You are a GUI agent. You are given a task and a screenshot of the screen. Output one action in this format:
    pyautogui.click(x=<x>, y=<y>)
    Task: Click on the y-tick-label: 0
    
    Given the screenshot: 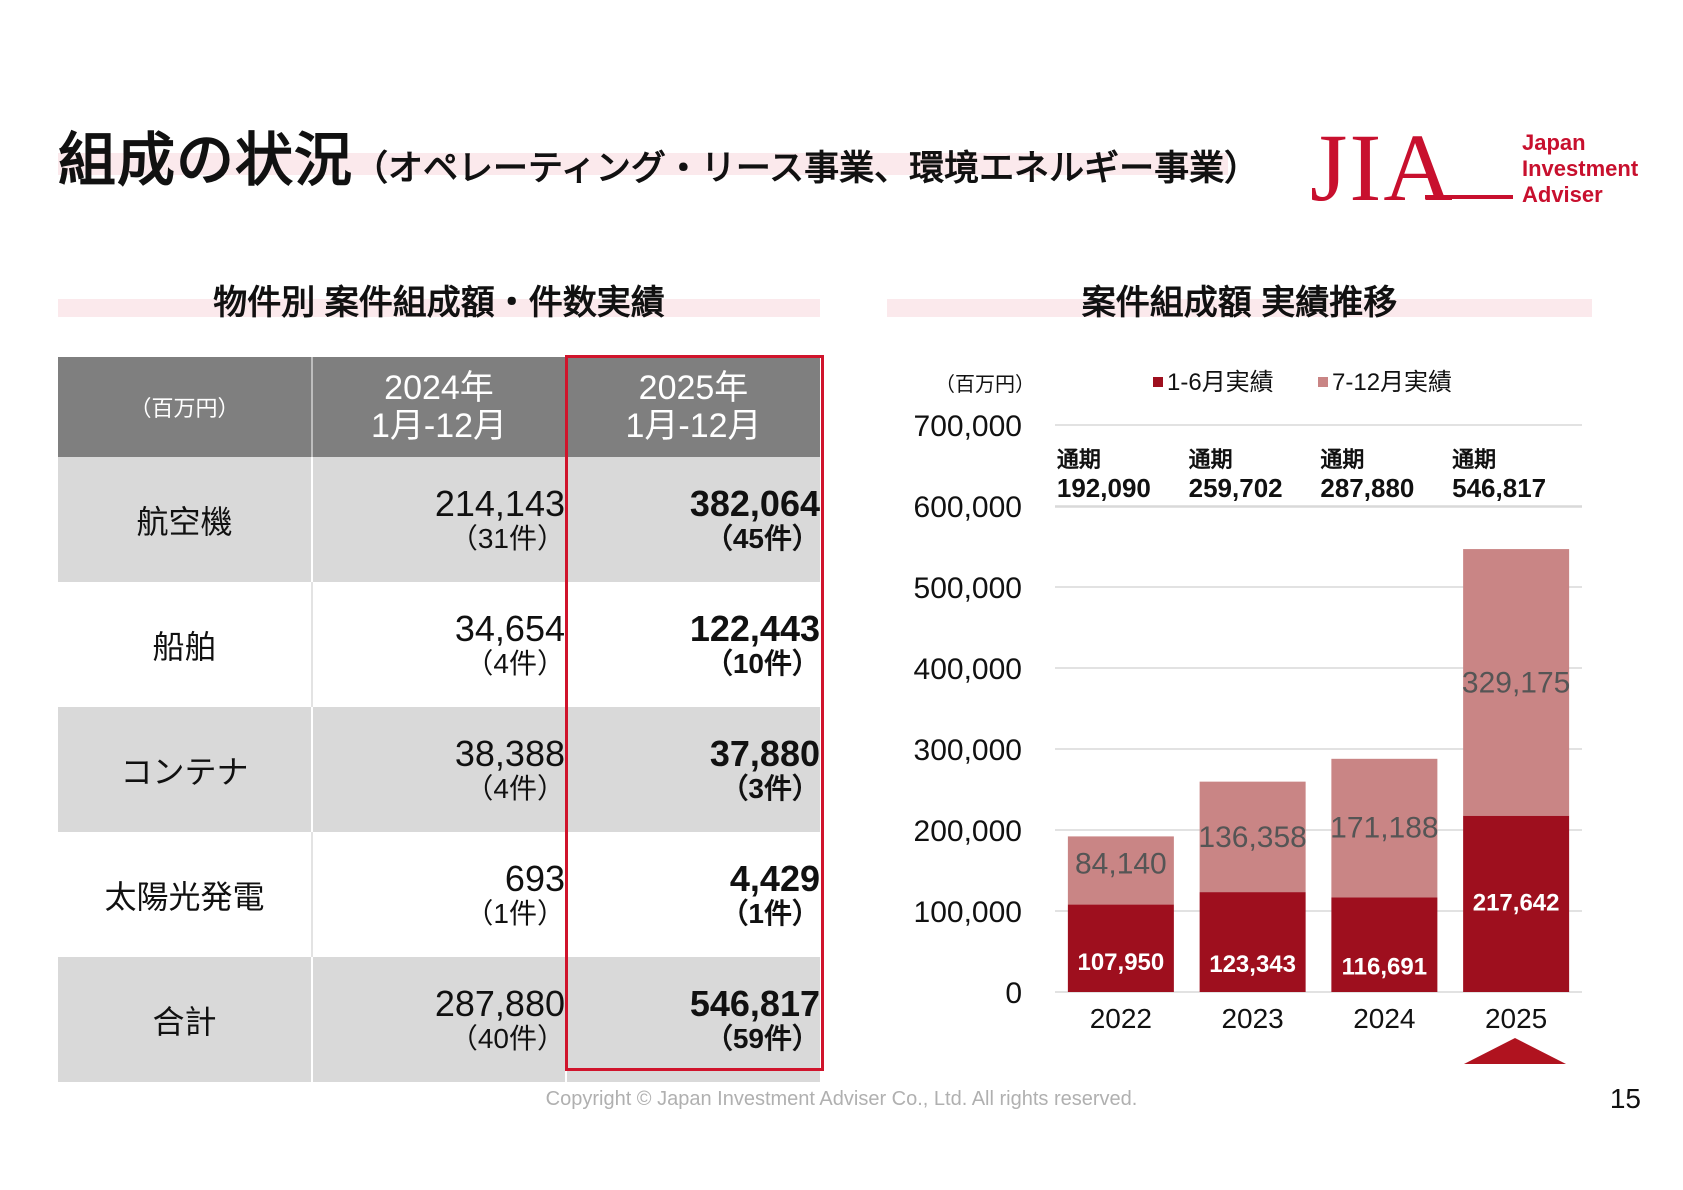 What is the action you would take?
    pyautogui.click(x=1013, y=993)
    